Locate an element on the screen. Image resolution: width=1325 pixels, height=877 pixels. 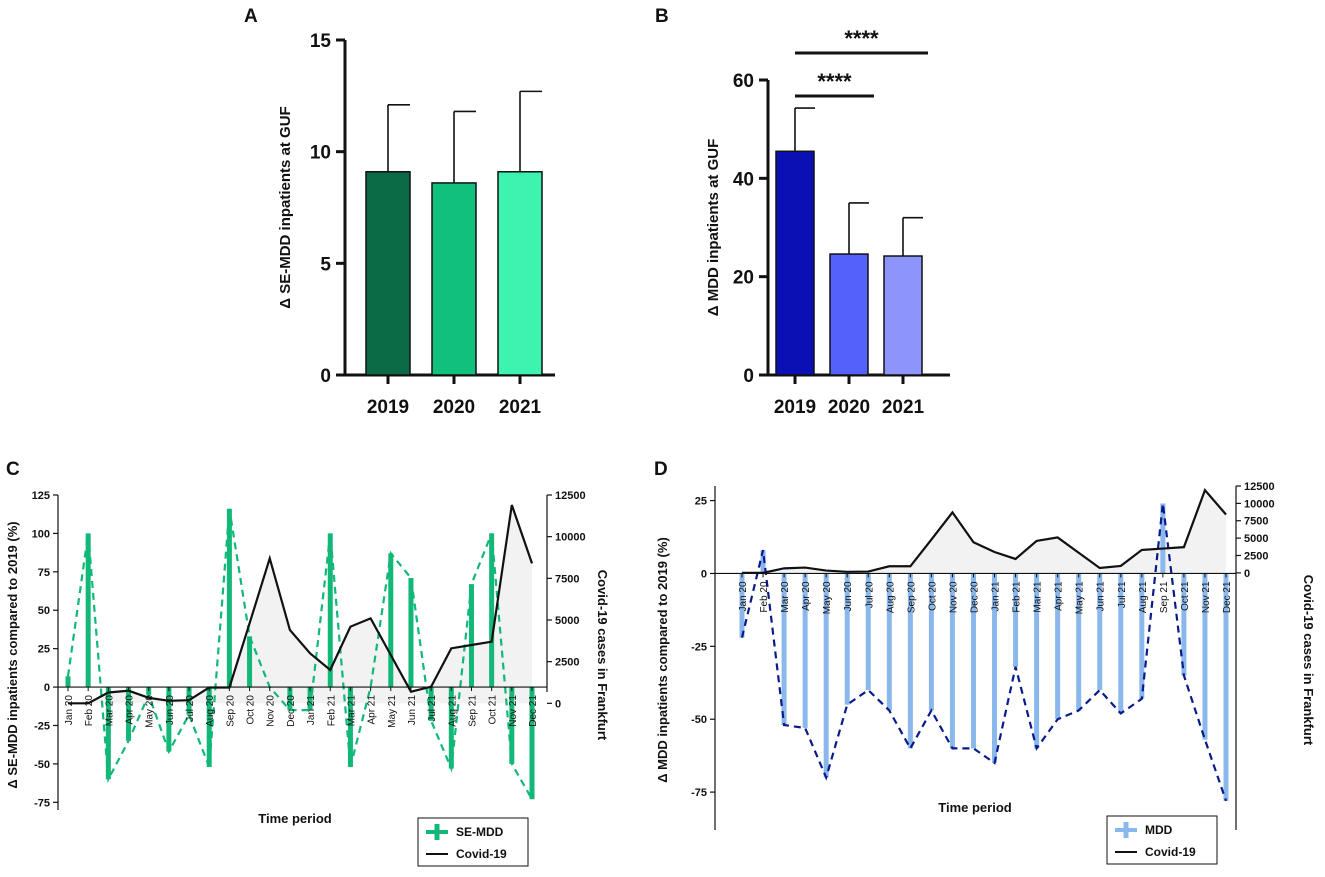
panel-label-a: A is located at coordinates (251, 16).